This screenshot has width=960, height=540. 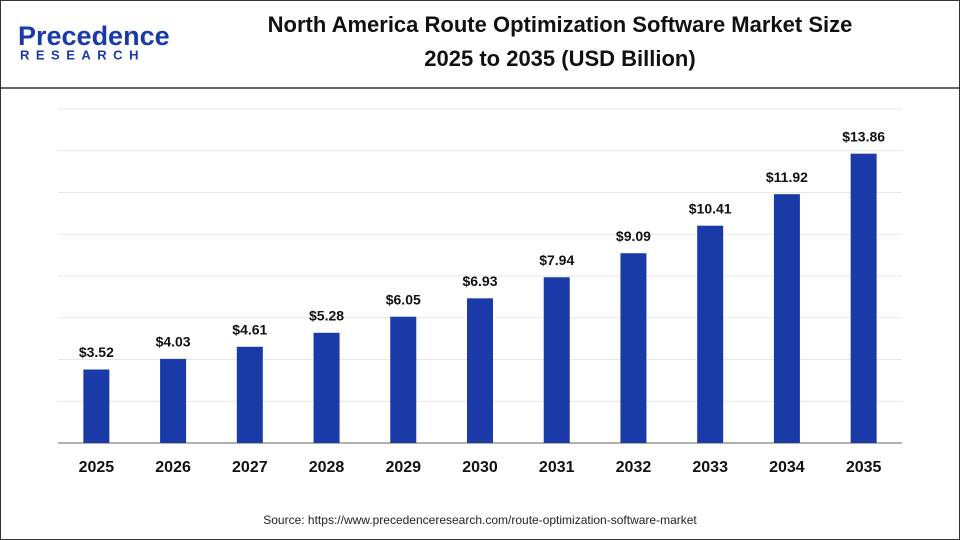 What do you see at coordinates (863, 136) in the screenshot?
I see `value-label: $13.86` at bounding box center [863, 136].